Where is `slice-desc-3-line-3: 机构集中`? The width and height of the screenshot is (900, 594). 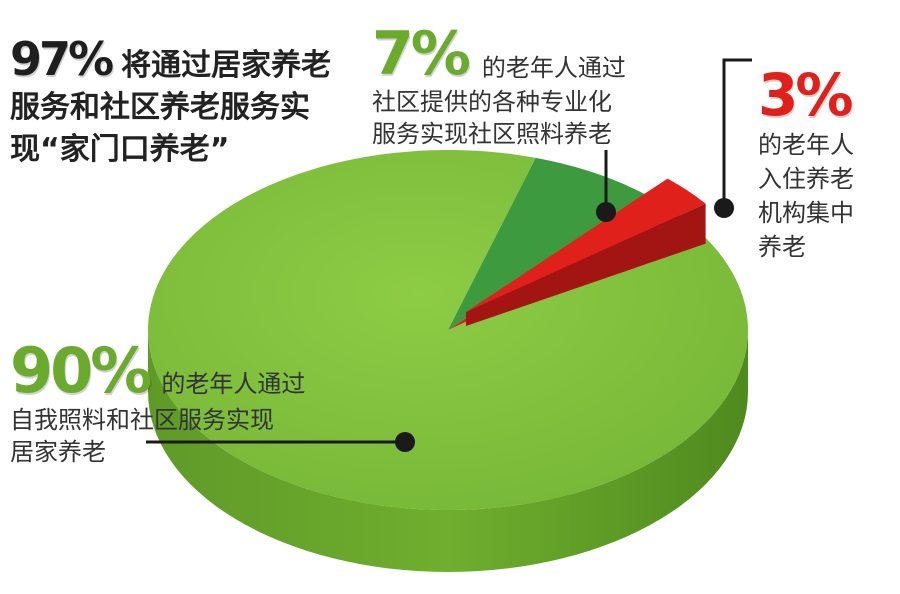 slice-desc-3-line-3: 机构集中 is located at coordinates (806, 213).